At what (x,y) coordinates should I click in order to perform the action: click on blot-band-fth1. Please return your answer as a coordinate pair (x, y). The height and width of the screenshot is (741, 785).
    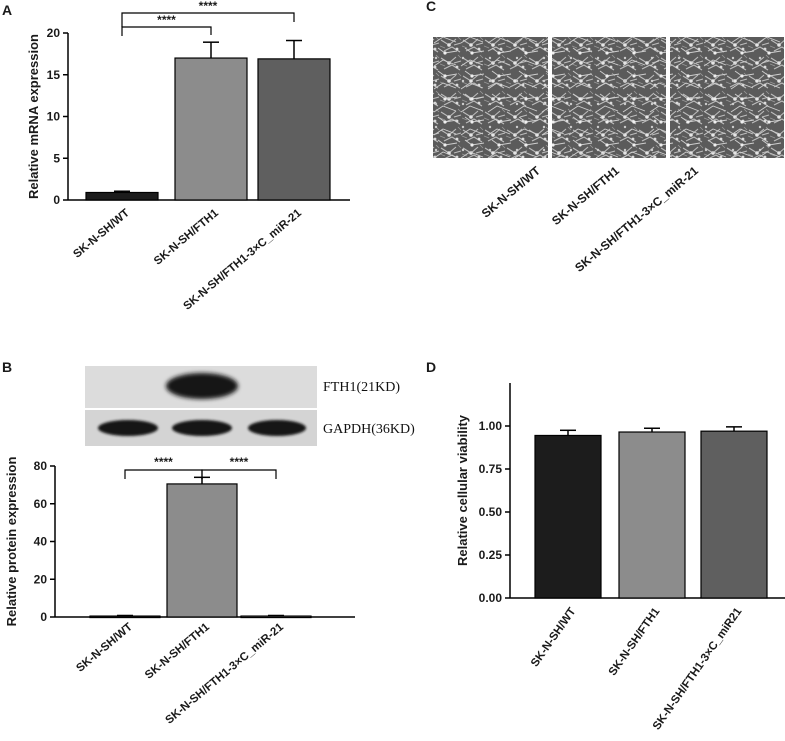
    Looking at the image, I should click on (202, 386).